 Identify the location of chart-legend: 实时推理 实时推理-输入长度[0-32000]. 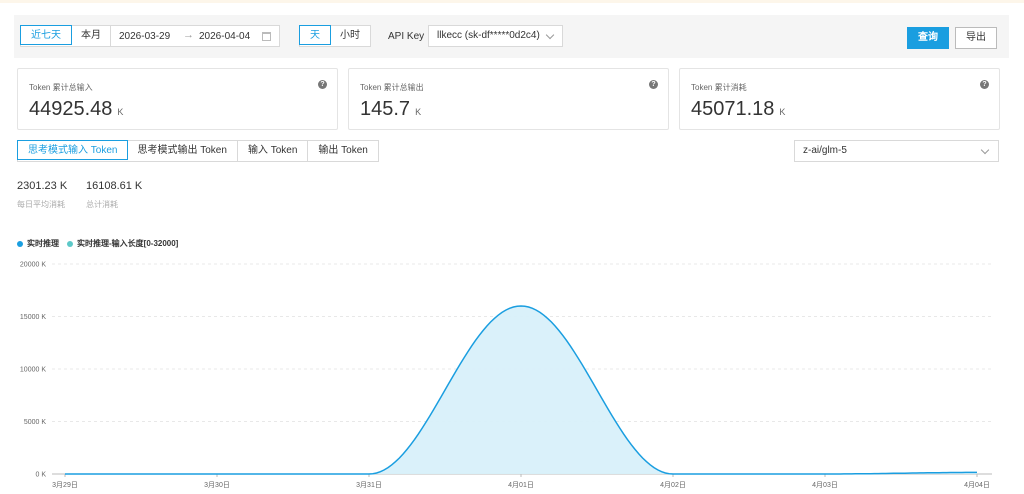
(101, 243).